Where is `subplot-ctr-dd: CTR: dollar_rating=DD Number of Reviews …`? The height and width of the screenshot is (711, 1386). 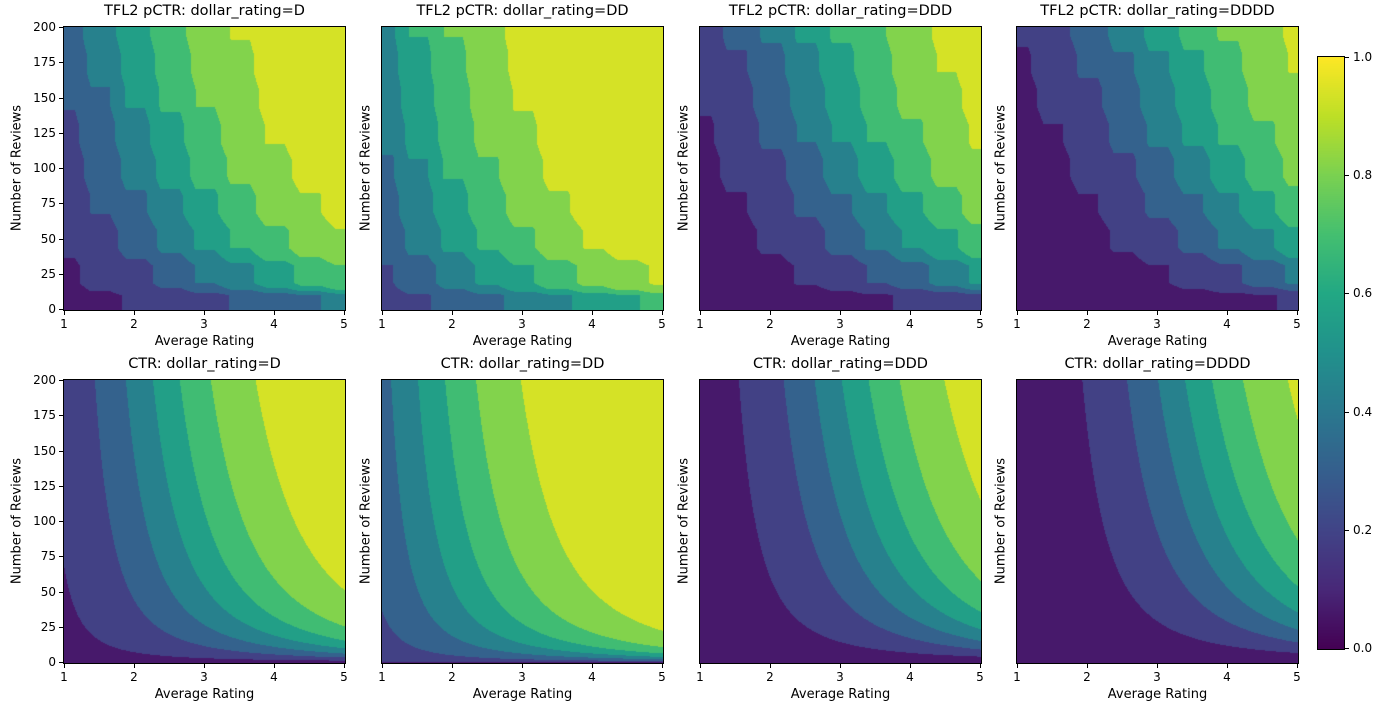 subplot-ctr-dd: CTR: dollar_rating=DD Number of Reviews … is located at coordinates (512, 529).